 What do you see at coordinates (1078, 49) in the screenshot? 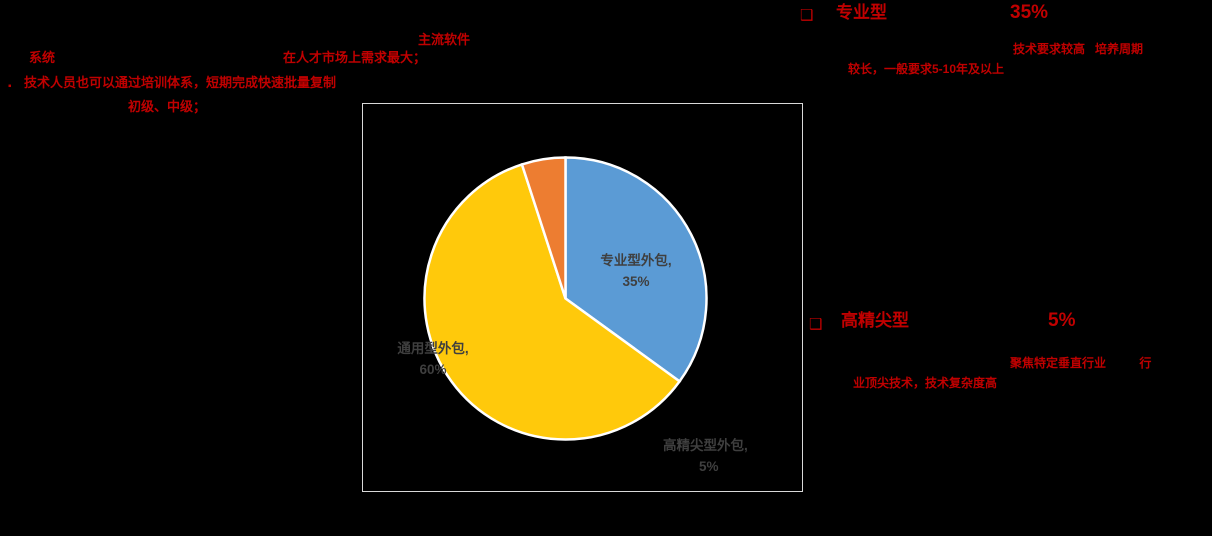
I see `right-block-professional-detail-line1: 技术要求较高 培养周期` at bounding box center [1078, 49].